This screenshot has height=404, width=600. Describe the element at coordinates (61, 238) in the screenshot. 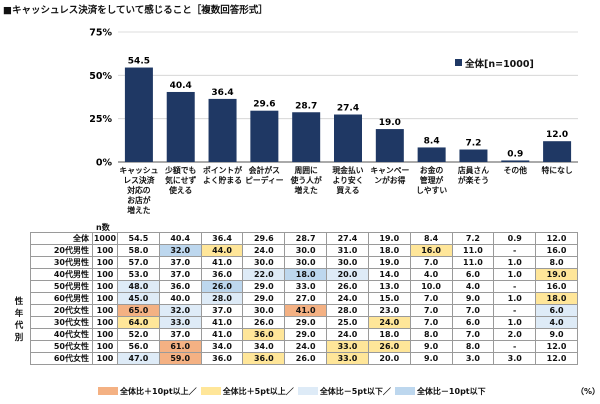

I see `row-label: 全体` at that location.